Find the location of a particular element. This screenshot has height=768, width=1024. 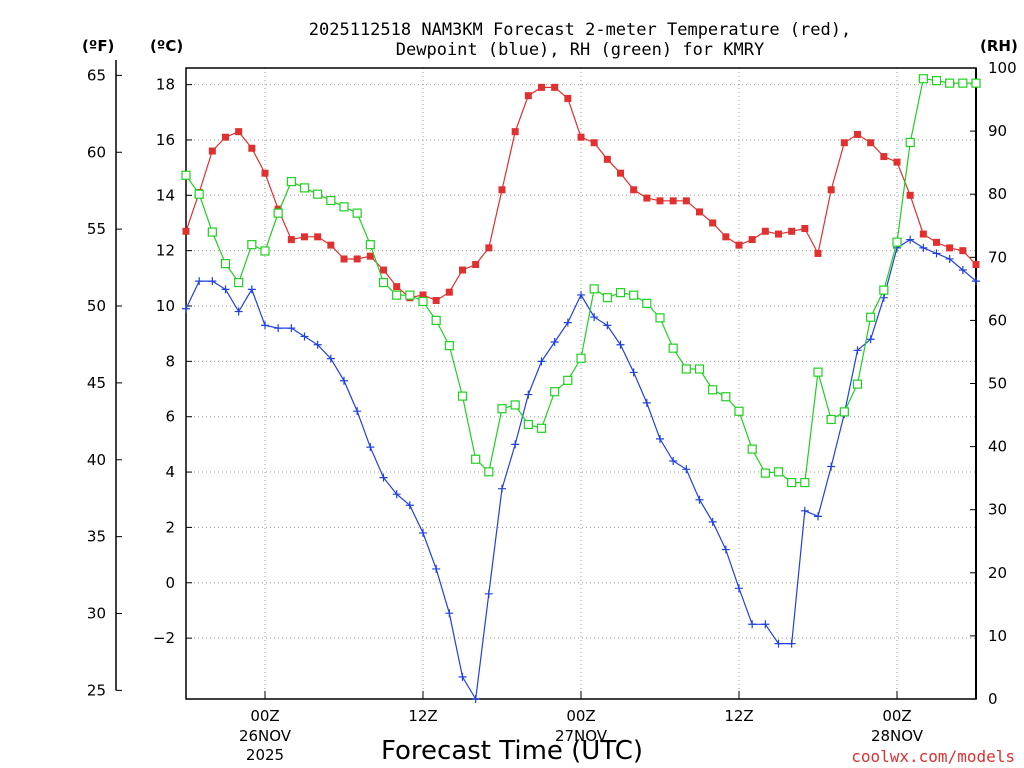

fahrenheit-tick-label: 45 is located at coordinates (96, 383).